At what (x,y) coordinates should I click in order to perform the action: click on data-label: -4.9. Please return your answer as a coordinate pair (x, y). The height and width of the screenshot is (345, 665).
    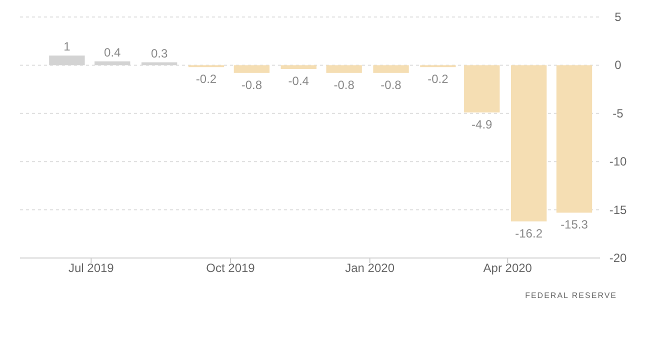
    Looking at the image, I should click on (482, 124).